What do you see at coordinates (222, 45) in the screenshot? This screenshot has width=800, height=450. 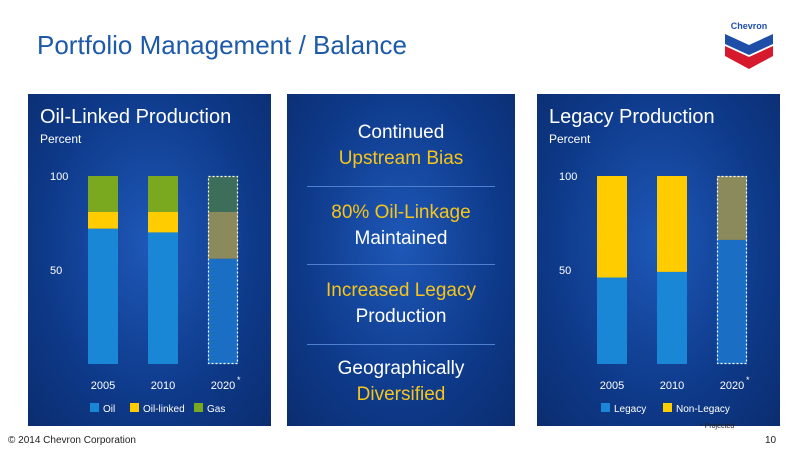 I see `slide-title: Portfolio Management / Balance` at bounding box center [222, 45].